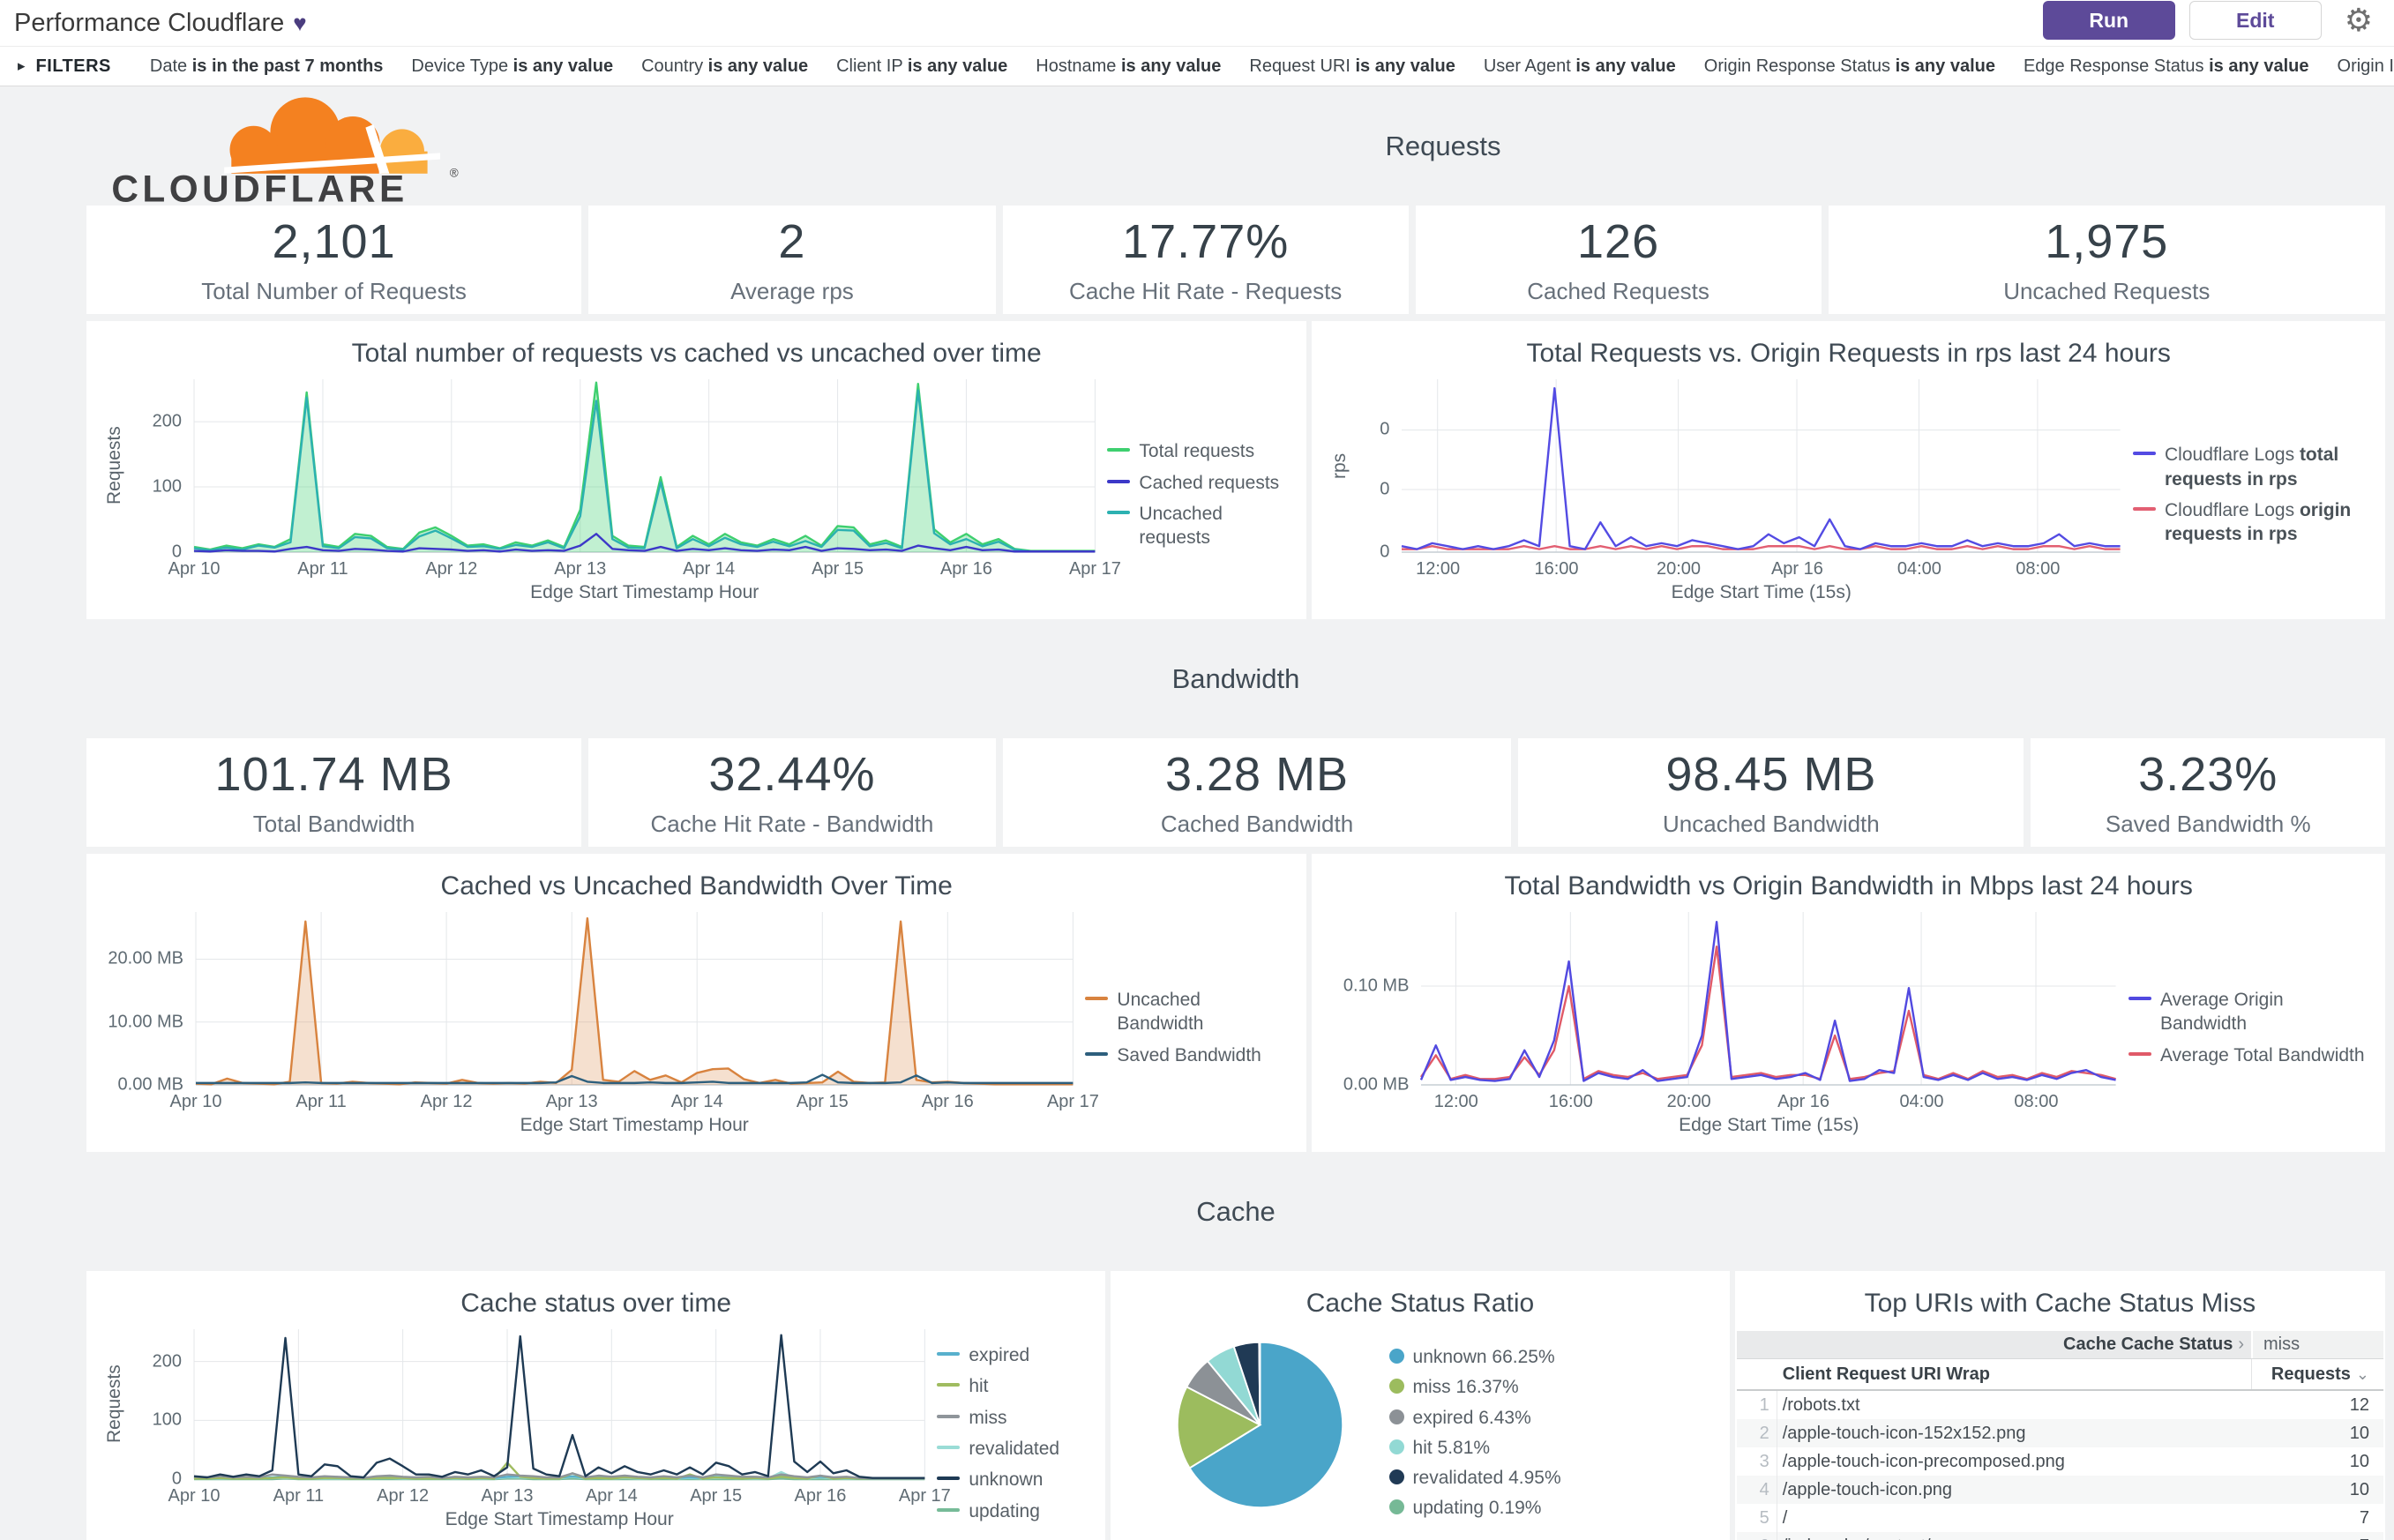 The image size is (2394, 1540). What do you see at coordinates (323, 569) in the screenshot?
I see `x-tick: Apr 11` at bounding box center [323, 569].